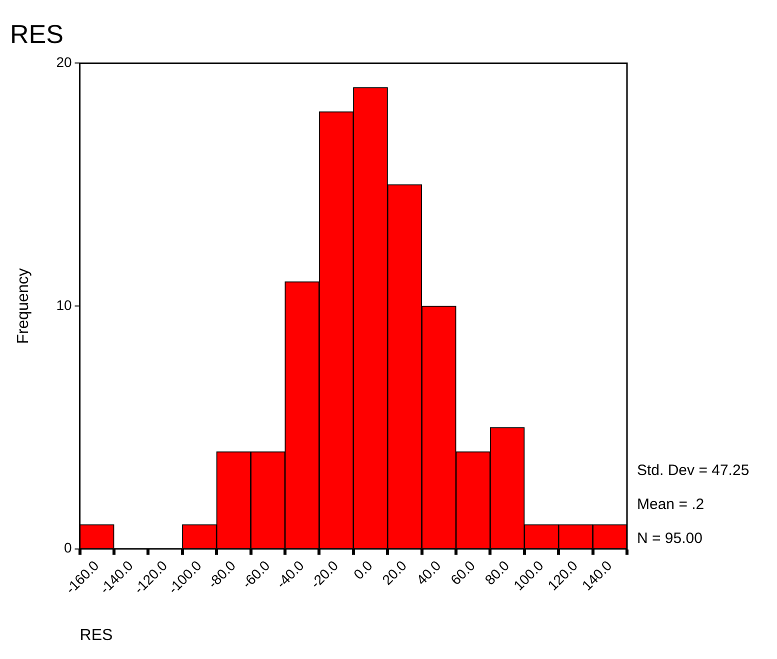 Image resolution: width=777 pixels, height=659 pixels. Describe the element at coordinates (428, 572) in the screenshot. I see `x-tick-label: 40.0` at that location.